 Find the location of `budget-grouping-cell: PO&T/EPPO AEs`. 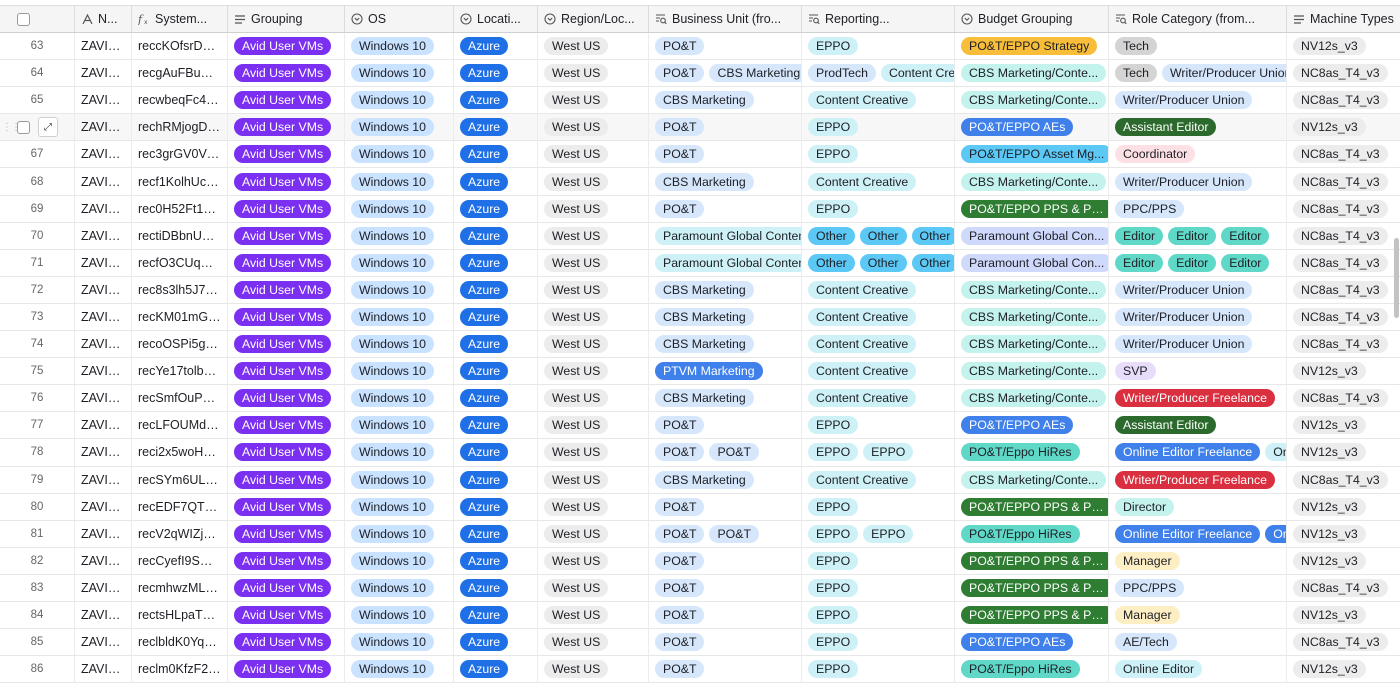

budget-grouping-cell: PO&T/EPPO AEs is located at coordinates (1032, 127).